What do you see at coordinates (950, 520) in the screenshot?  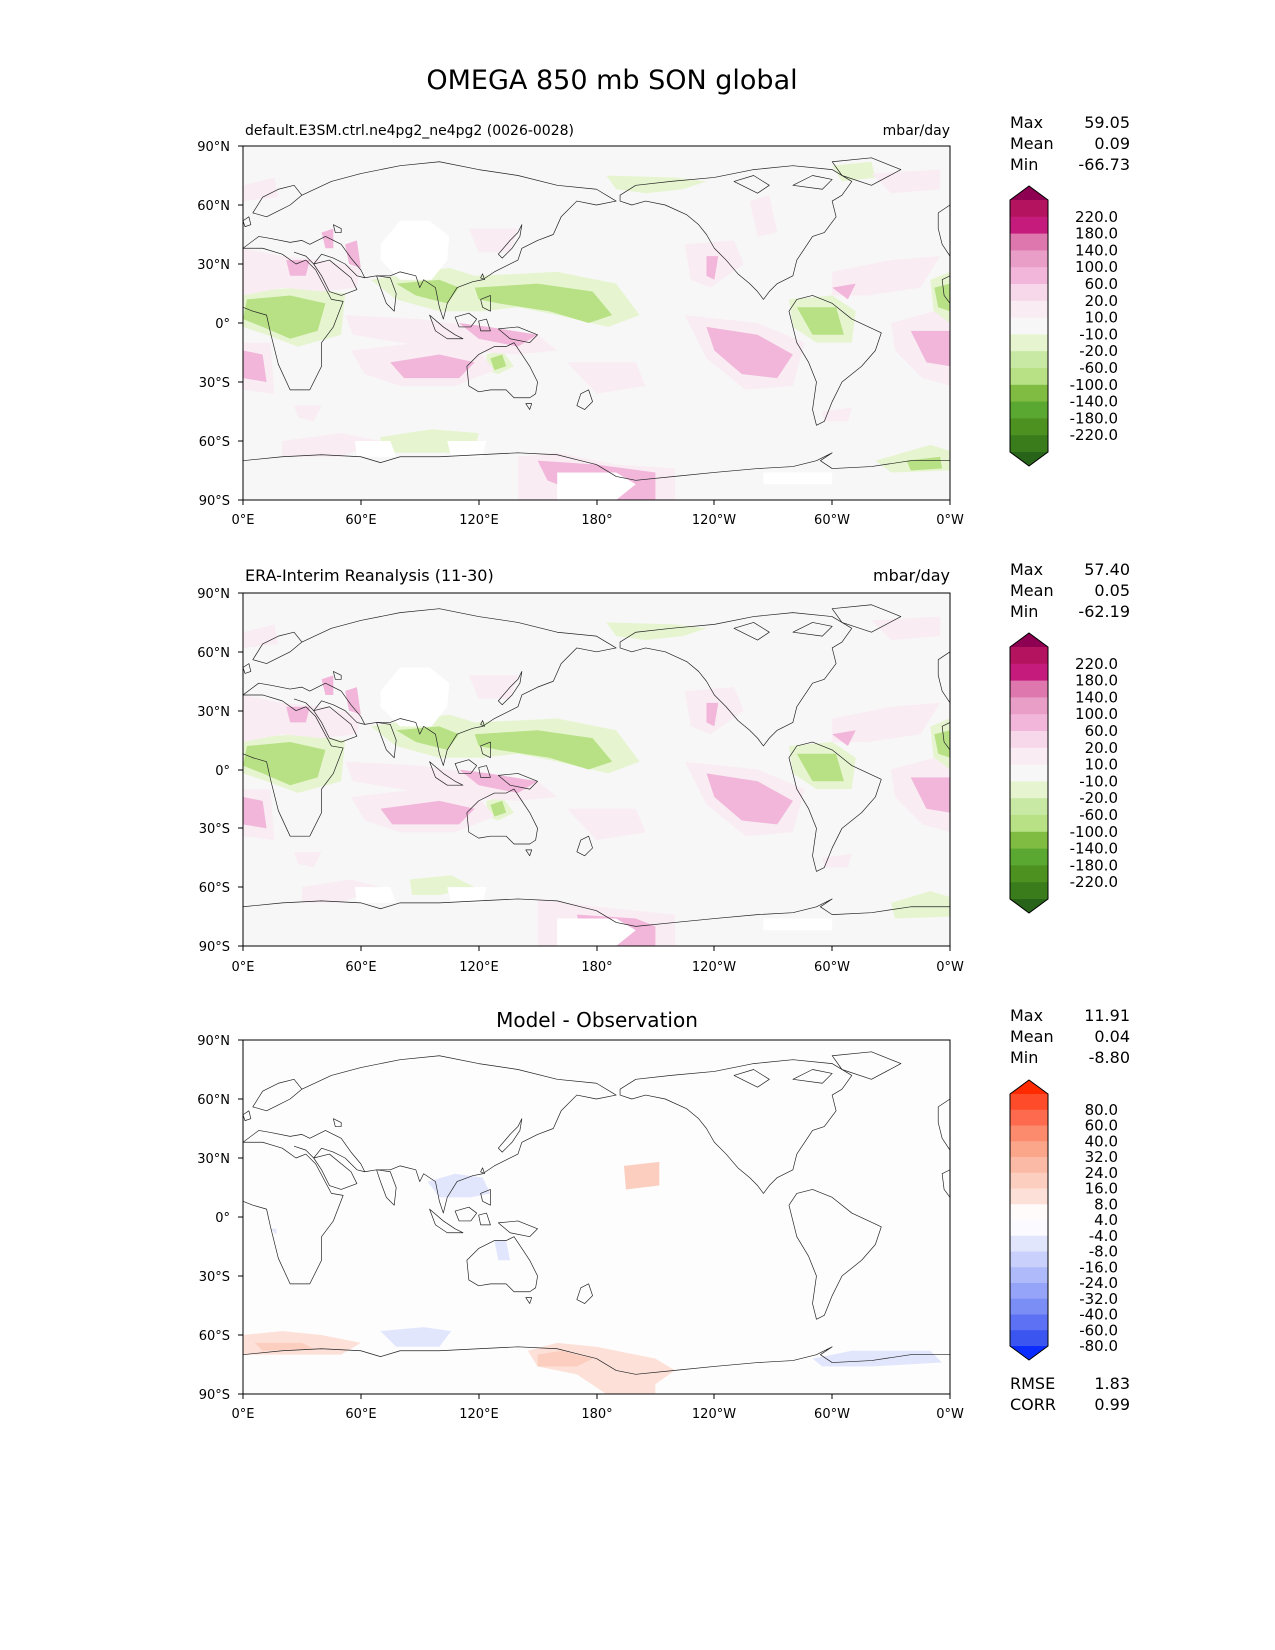 I see `lon-tick: 0°W` at bounding box center [950, 520].